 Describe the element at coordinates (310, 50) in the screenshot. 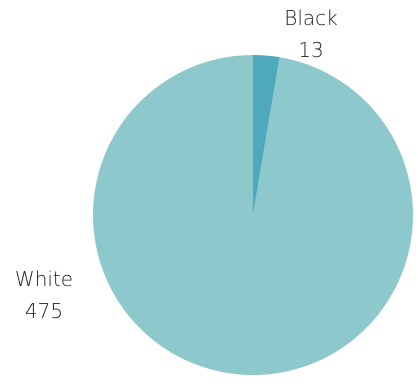

I see `slice-value-black: 13` at that location.